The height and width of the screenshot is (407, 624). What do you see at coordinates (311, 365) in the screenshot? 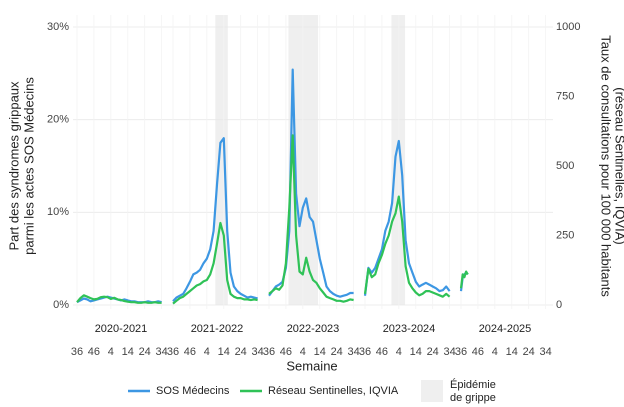
I see `x-axis-title: Semaine` at bounding box center [311, 365].